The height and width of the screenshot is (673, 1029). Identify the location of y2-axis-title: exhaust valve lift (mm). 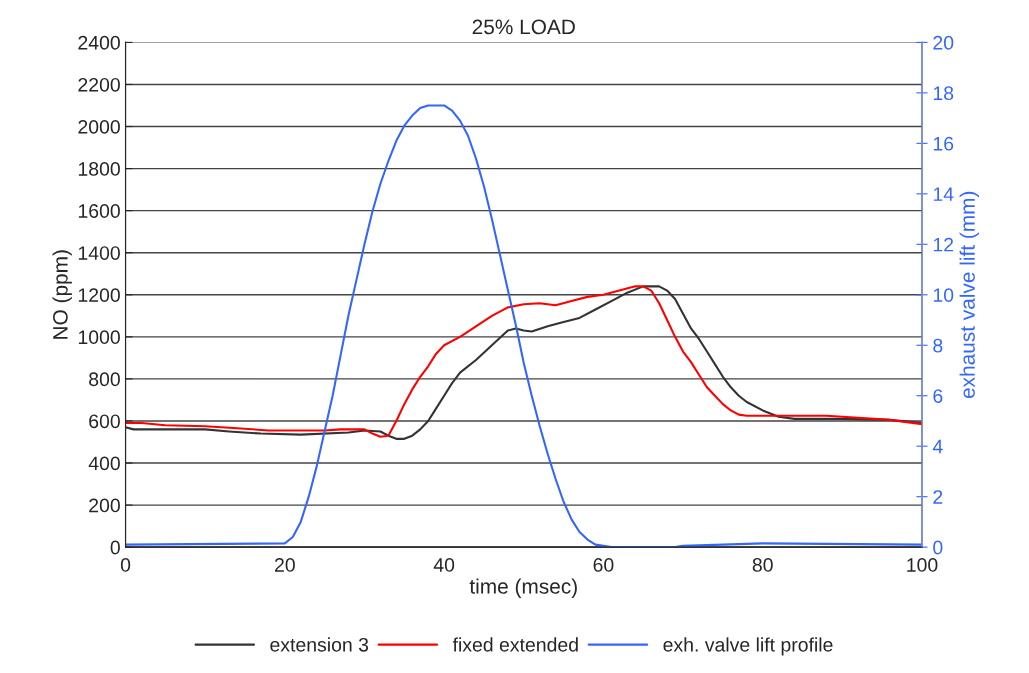
(969, 295).